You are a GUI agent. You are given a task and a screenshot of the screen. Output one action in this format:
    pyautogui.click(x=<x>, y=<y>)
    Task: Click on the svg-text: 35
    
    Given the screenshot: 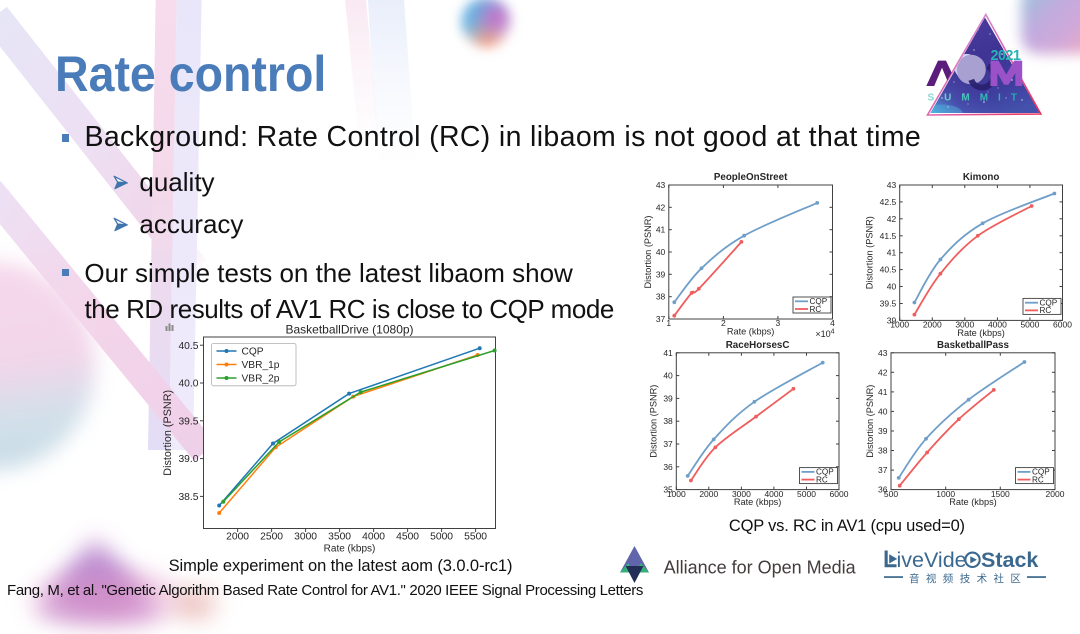 What is the action you would take?
    pyautogui.click(x=668, y=490)
    